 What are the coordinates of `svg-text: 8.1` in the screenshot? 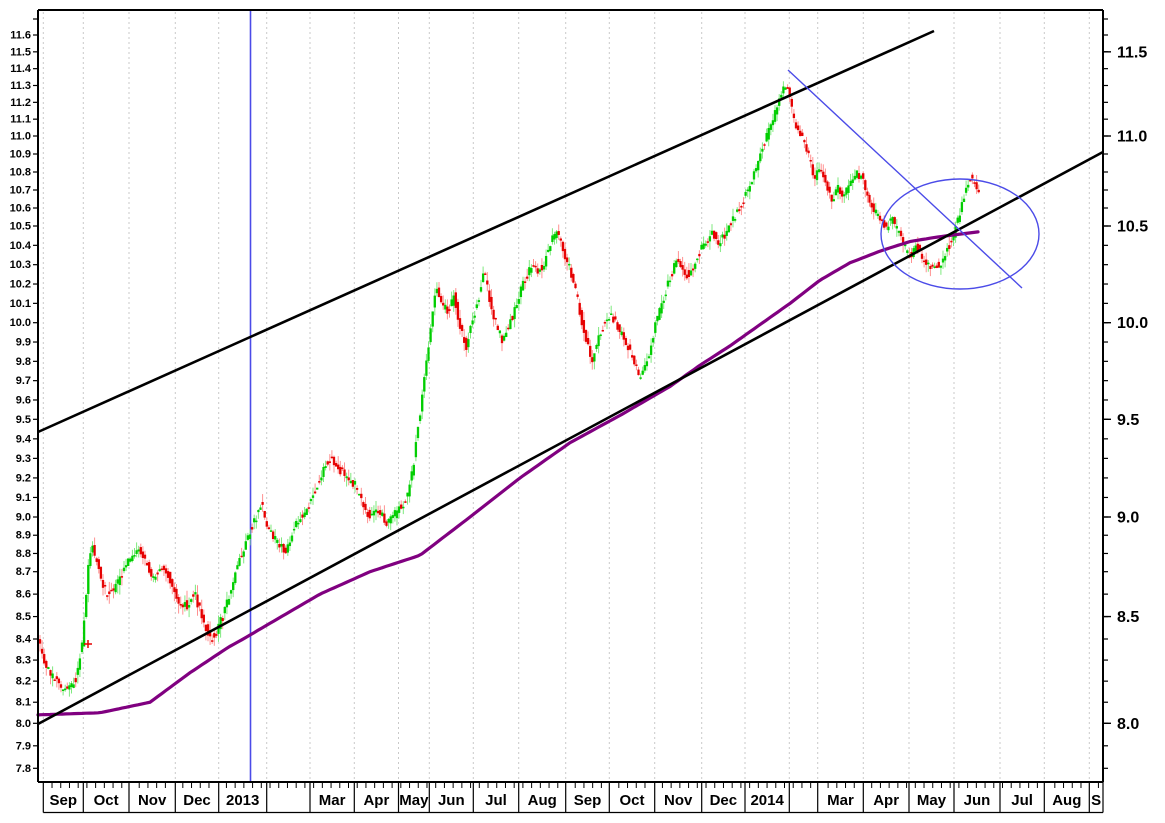 It's located at (23, 703).